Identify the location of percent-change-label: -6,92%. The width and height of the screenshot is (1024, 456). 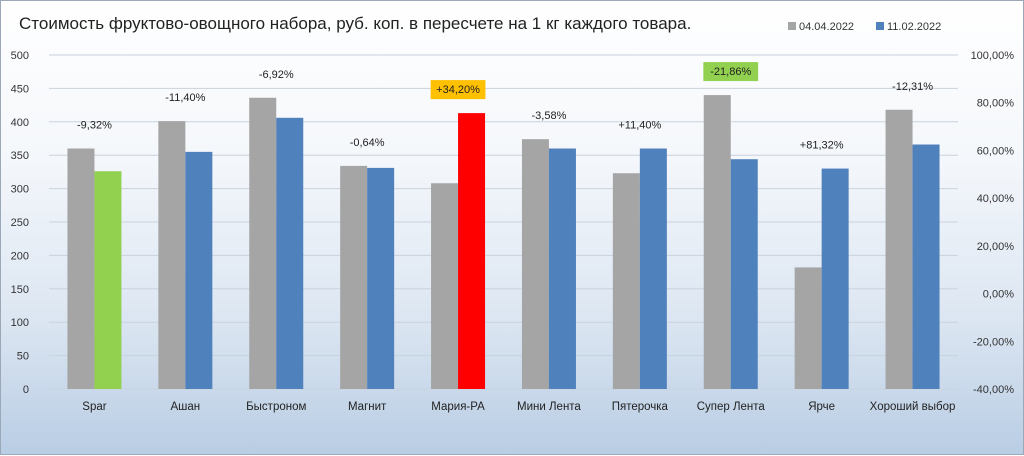
(276, 75).